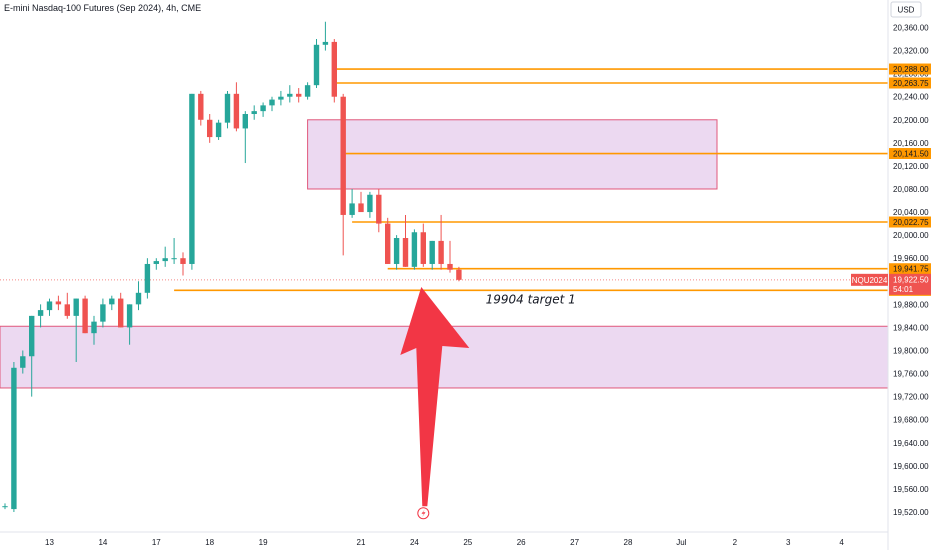 The image size is (932, 550). What do you see at coordinates (911, 279) in the screenshot?
I see `last-price-text: 19,922.50` at bounding box center [911, 279].